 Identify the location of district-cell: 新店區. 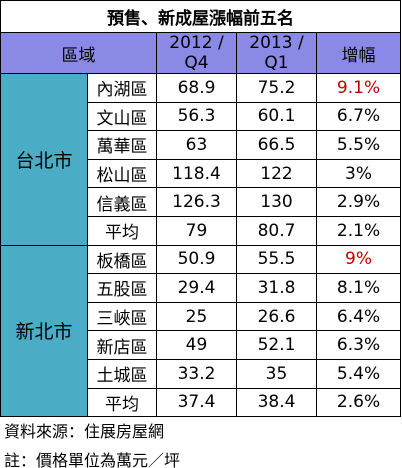
(122, 345).